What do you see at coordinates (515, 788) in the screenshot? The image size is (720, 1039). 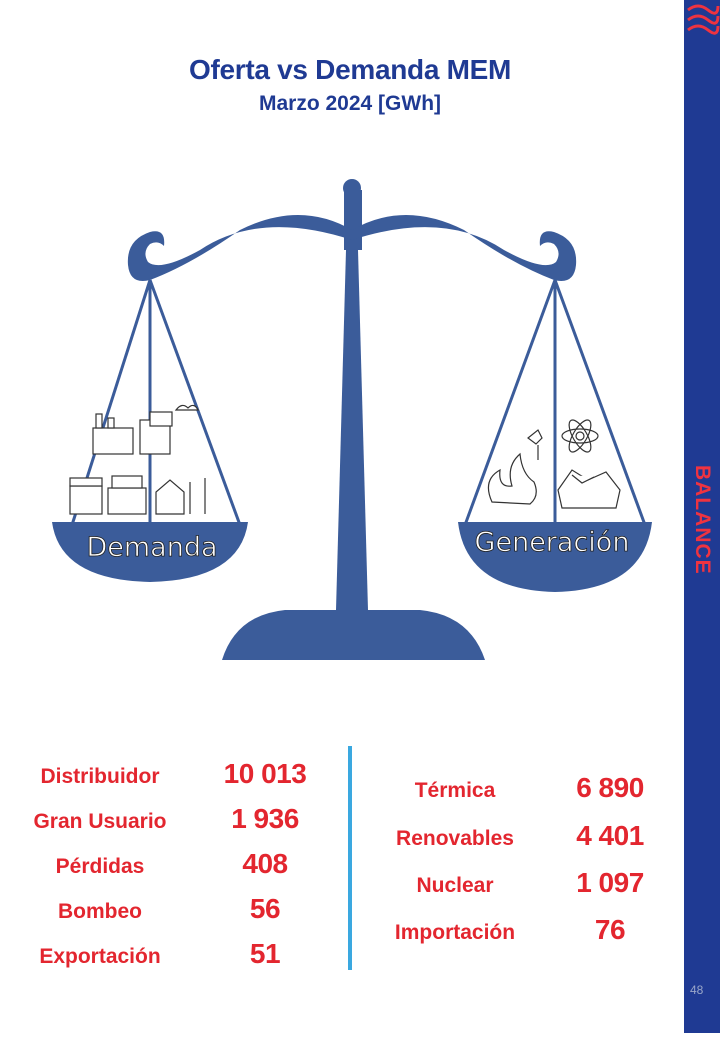 I see `generation-row-termica: Térmica 6 890` at bounding box center [515, 788].